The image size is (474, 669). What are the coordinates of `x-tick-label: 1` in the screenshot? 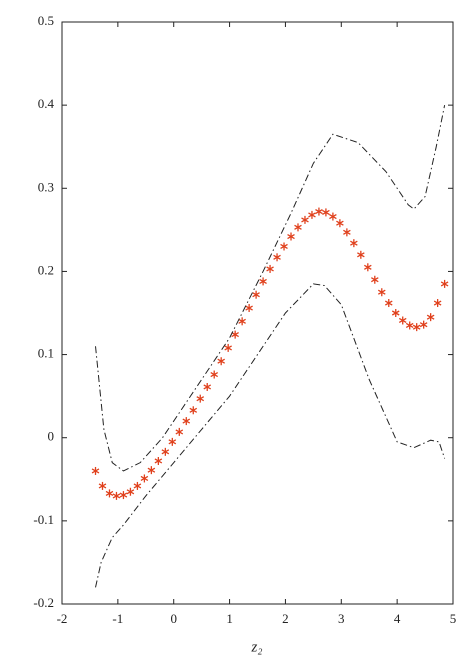 It's located at (229, 618).